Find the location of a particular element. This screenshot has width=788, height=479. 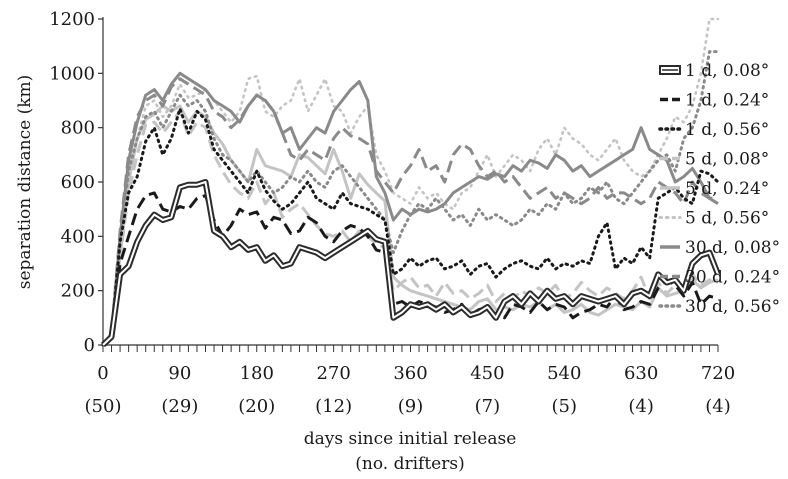

legend-label: 1 d, 0.56° is located at coordinates (727, 130).